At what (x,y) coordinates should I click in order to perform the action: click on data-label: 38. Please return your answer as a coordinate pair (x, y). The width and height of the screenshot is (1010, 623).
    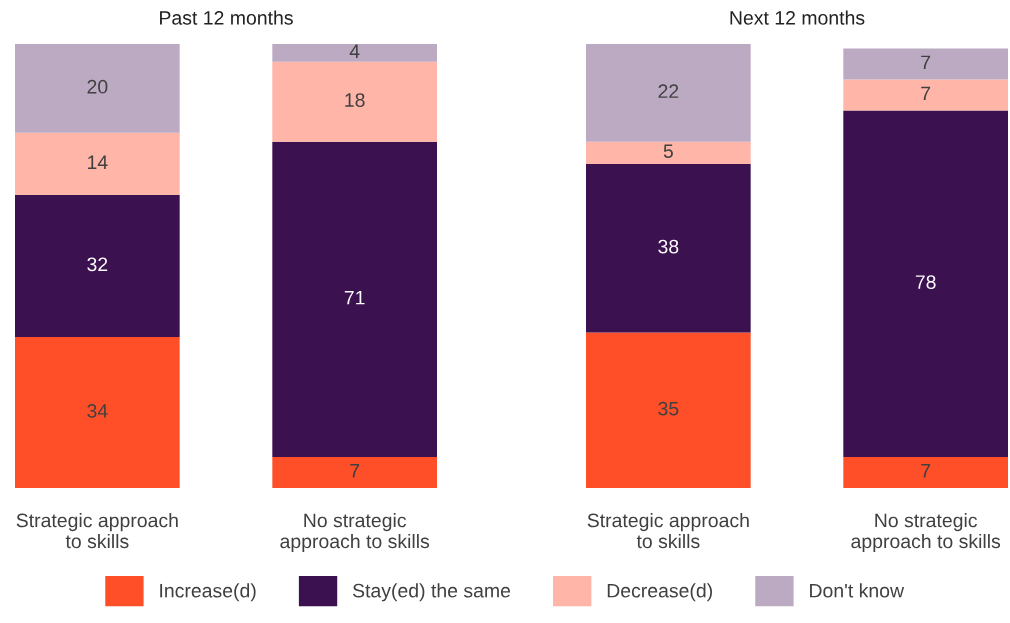
    Looking at the image, I should click on (668, 246).